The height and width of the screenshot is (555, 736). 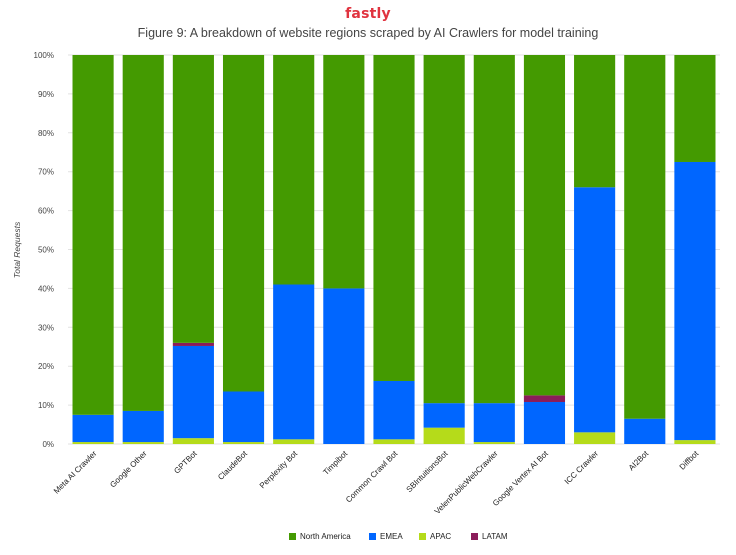 I want to click on x-tick-label: Timpibot, so click(x=335, y=463).